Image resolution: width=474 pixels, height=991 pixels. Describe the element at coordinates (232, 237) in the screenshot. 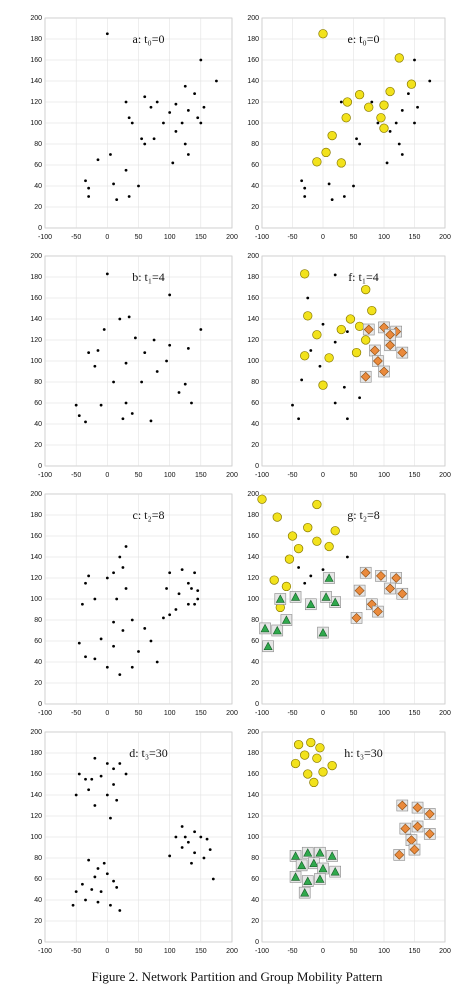

I see `x-tick-label: 200` at that location.